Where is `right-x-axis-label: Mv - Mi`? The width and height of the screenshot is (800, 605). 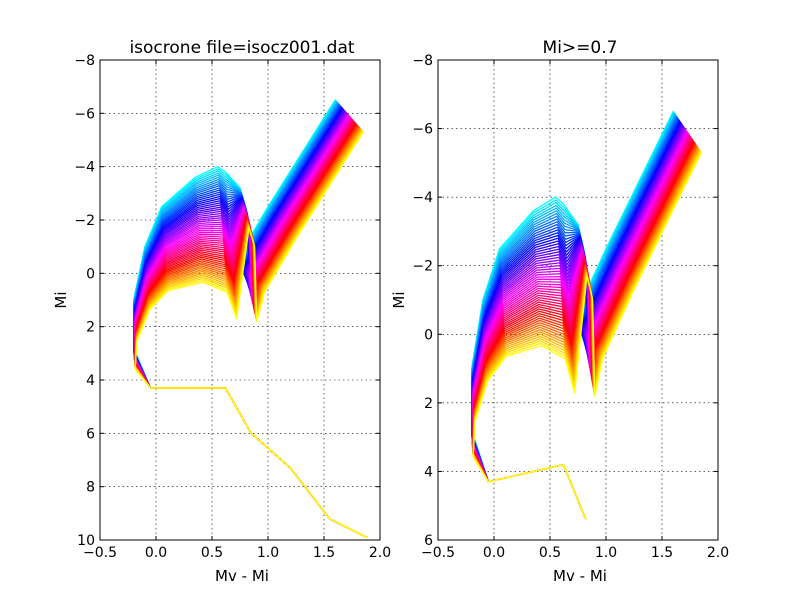
right-x-axis-label: Mv - Mi is located at coordinates (580, 576).